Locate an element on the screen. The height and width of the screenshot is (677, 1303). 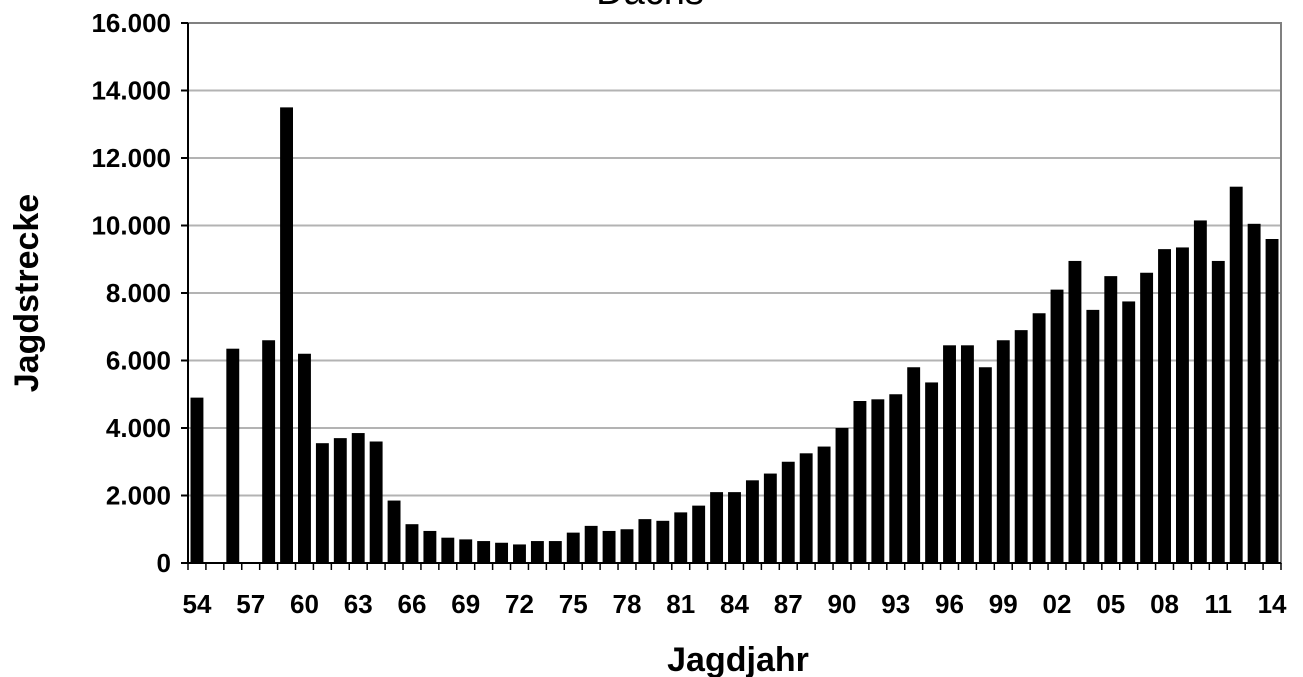
bar-1961 is located at coordinates (322, 503).